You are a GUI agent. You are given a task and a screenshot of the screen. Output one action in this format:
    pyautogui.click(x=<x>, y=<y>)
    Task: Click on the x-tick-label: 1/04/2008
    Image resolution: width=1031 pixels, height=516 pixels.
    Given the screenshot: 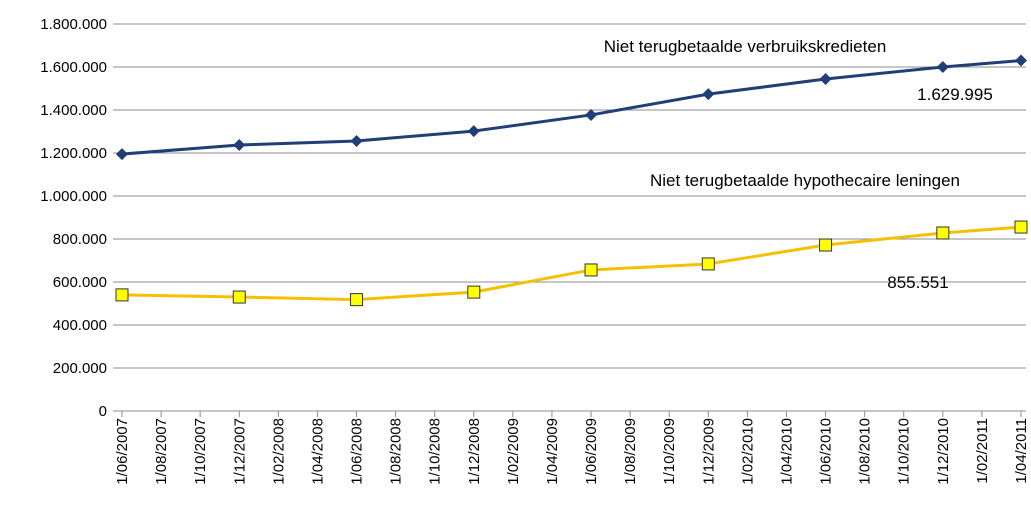 What is the action you would take?
    pyautogui.click(x=317, y=451)
    